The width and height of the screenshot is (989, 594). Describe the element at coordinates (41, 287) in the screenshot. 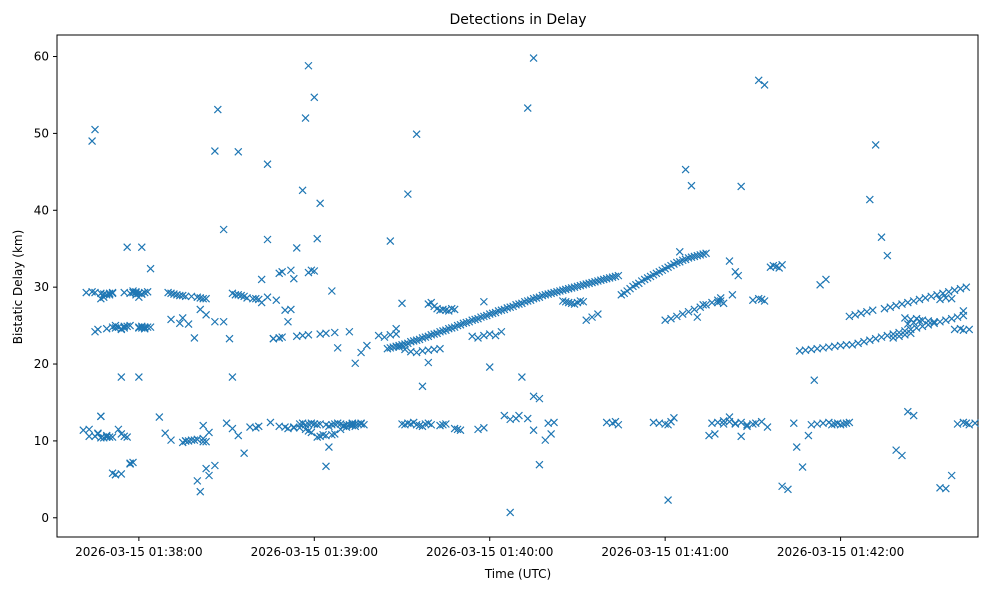

I see `y-tick-label: 30` at that location.